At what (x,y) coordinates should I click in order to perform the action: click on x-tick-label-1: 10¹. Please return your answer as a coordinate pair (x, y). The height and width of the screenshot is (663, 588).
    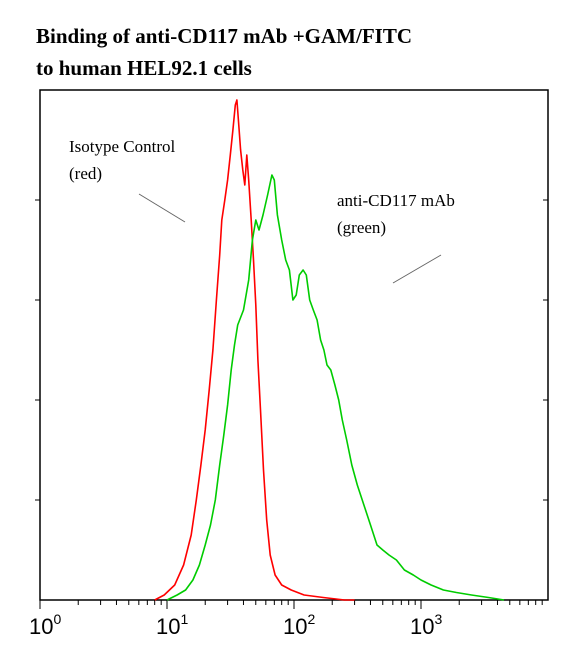
    Looking at the image, I should click on (172, 625).